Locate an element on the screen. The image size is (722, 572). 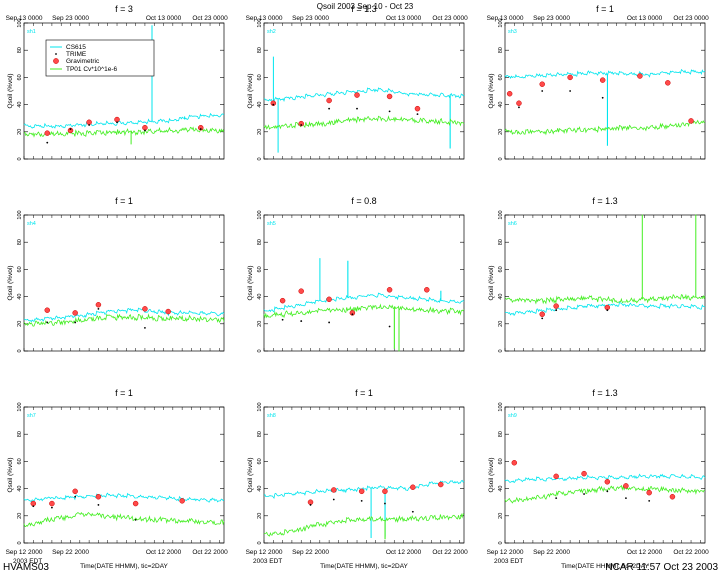
x-tick-label: Sep 12 2000 is located at coordinates (24, 552).